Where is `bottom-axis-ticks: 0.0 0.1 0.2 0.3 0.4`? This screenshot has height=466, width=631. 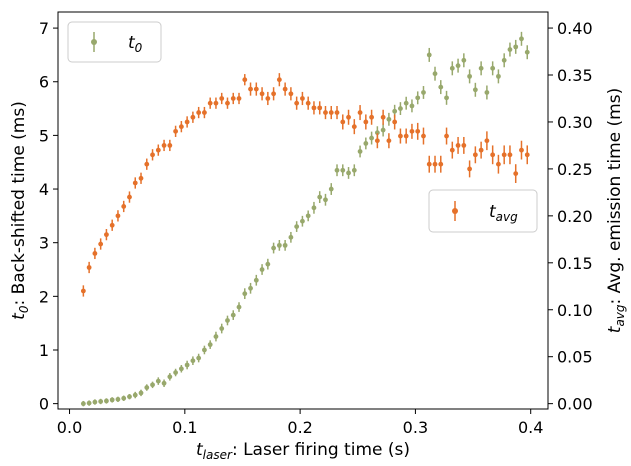 bottom-axis-ticks: 0.0 0.1 0.2 0.3 0.4 is located at coordinates (300, 423).